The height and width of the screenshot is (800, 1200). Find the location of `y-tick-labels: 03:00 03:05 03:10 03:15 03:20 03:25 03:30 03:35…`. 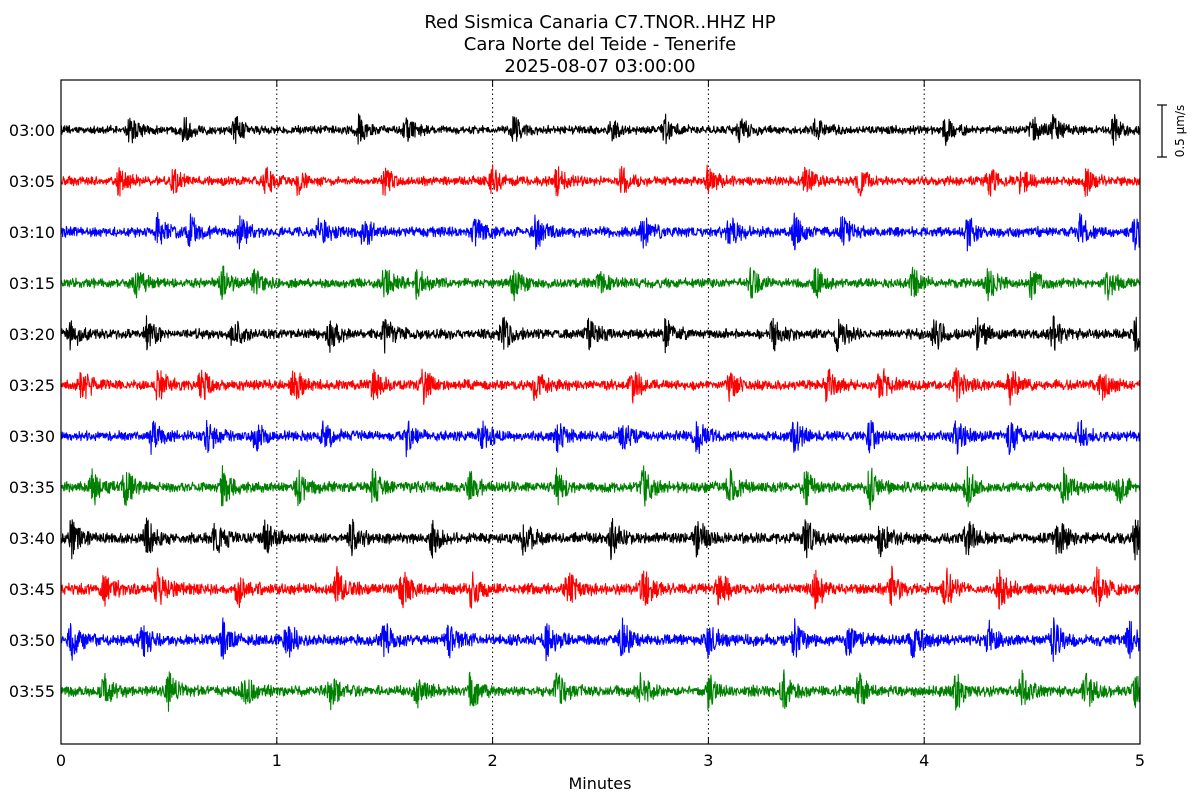

y-tick-labels: 03:00 03:05 03:10 03:15 03:20 03:25 03:30 03:35… is located at coordinates (32, 411).